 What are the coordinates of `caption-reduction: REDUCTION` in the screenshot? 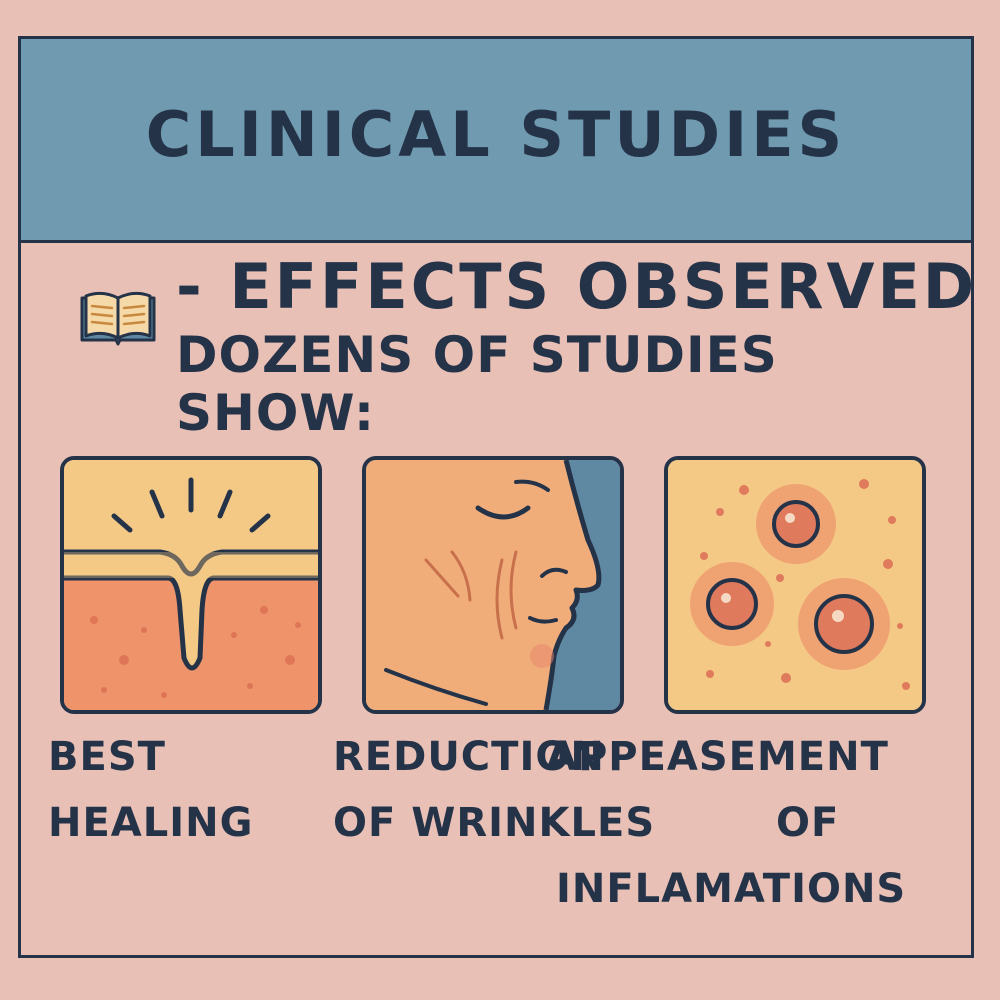 It's located at (469, 757).